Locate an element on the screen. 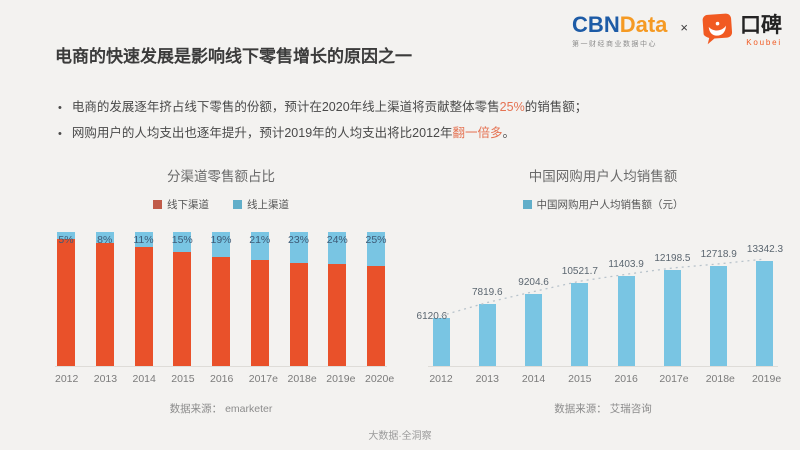 This screenshot has width=800, height=450. x-tick: 2018e is located at coordinates (720, 379).